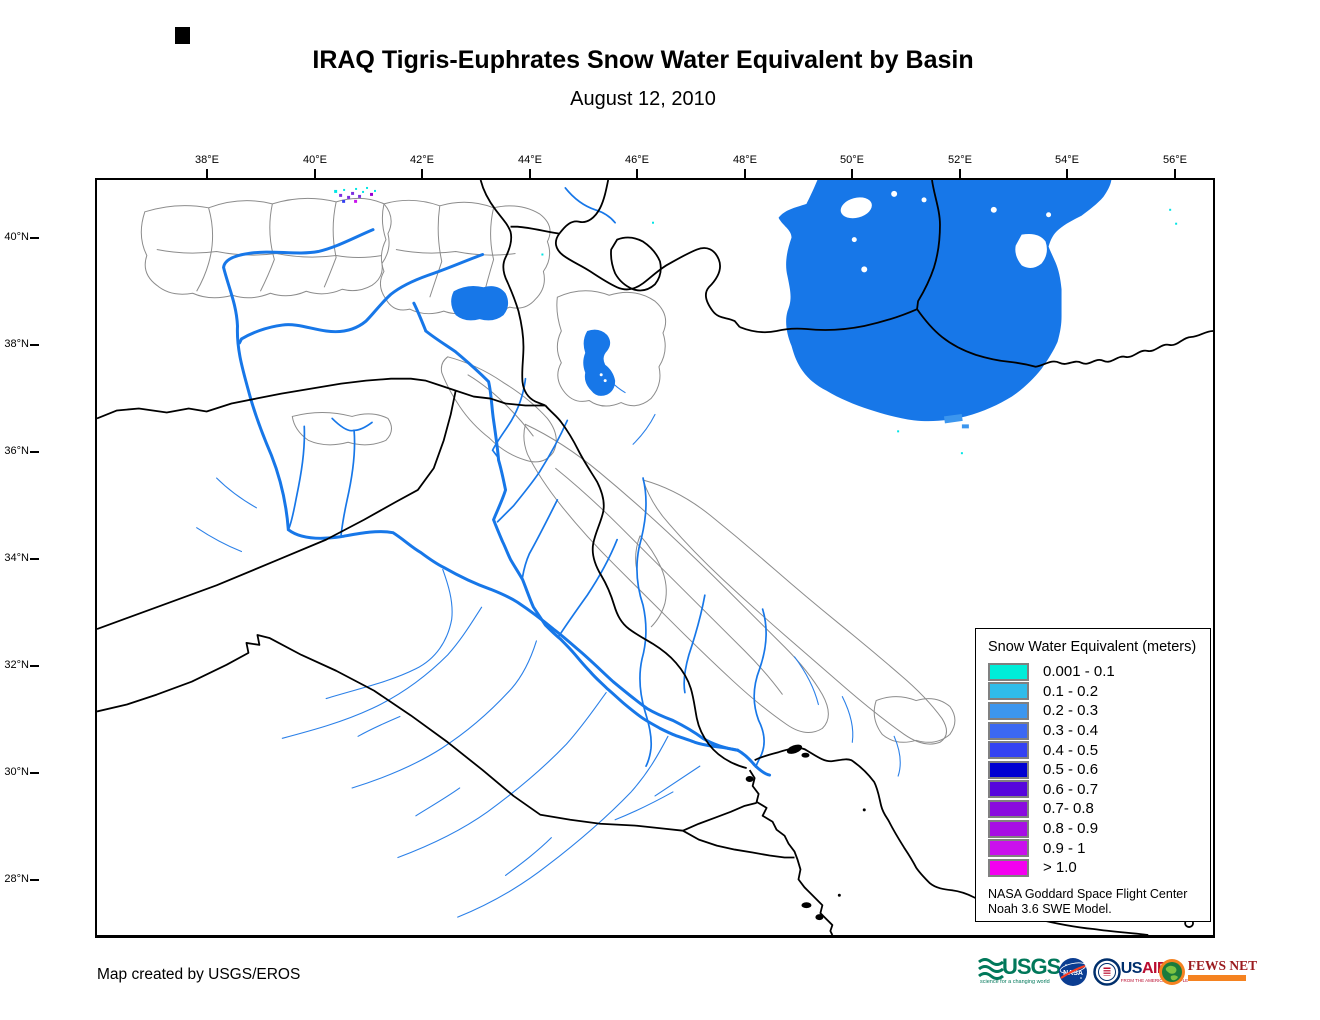 The height and width of the screenshot is (1020, 1320). I want to click on latitude-tick-label: 38°N, so click(16, 344).